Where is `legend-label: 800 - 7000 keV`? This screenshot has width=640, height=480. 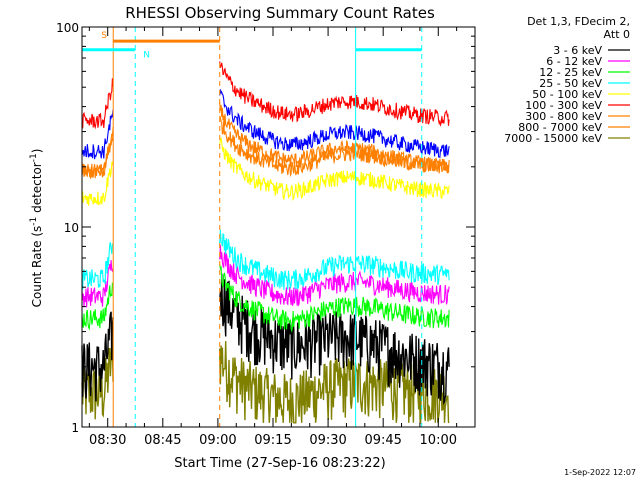
legend-label: 800 - 7000 keV is located at coordinates (560, 127).